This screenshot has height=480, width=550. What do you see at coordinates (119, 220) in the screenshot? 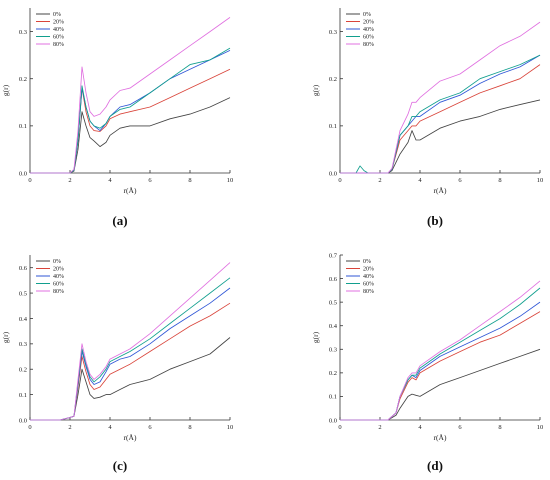
I see `panel-label: (a)` at bounding box center [119, 220].